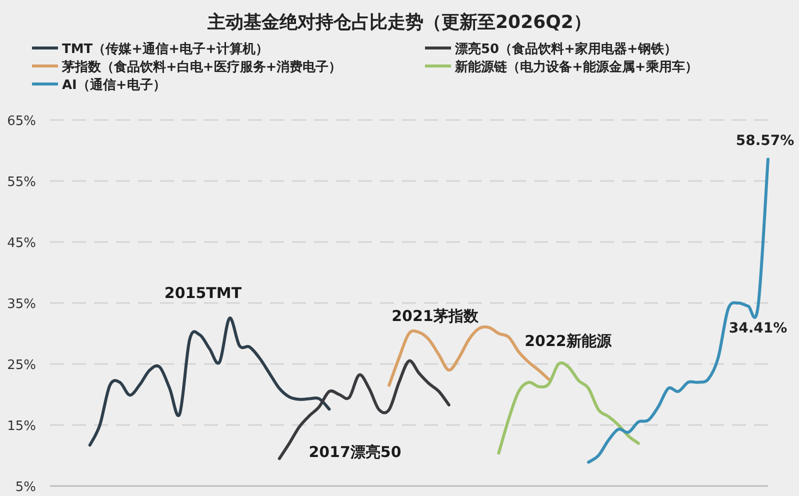 The height and width of the screenshot is (496, 799). What do you see at coordinates (758, 328) in the screenshot?
I see `data-label: 34.41%` at bounding box center [758, 328].